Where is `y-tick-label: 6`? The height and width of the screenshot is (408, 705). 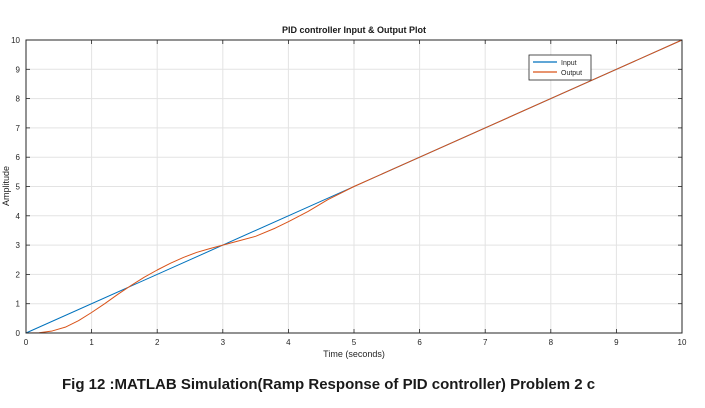
y-tick-label: 6 is located at coordinates (18, 157).